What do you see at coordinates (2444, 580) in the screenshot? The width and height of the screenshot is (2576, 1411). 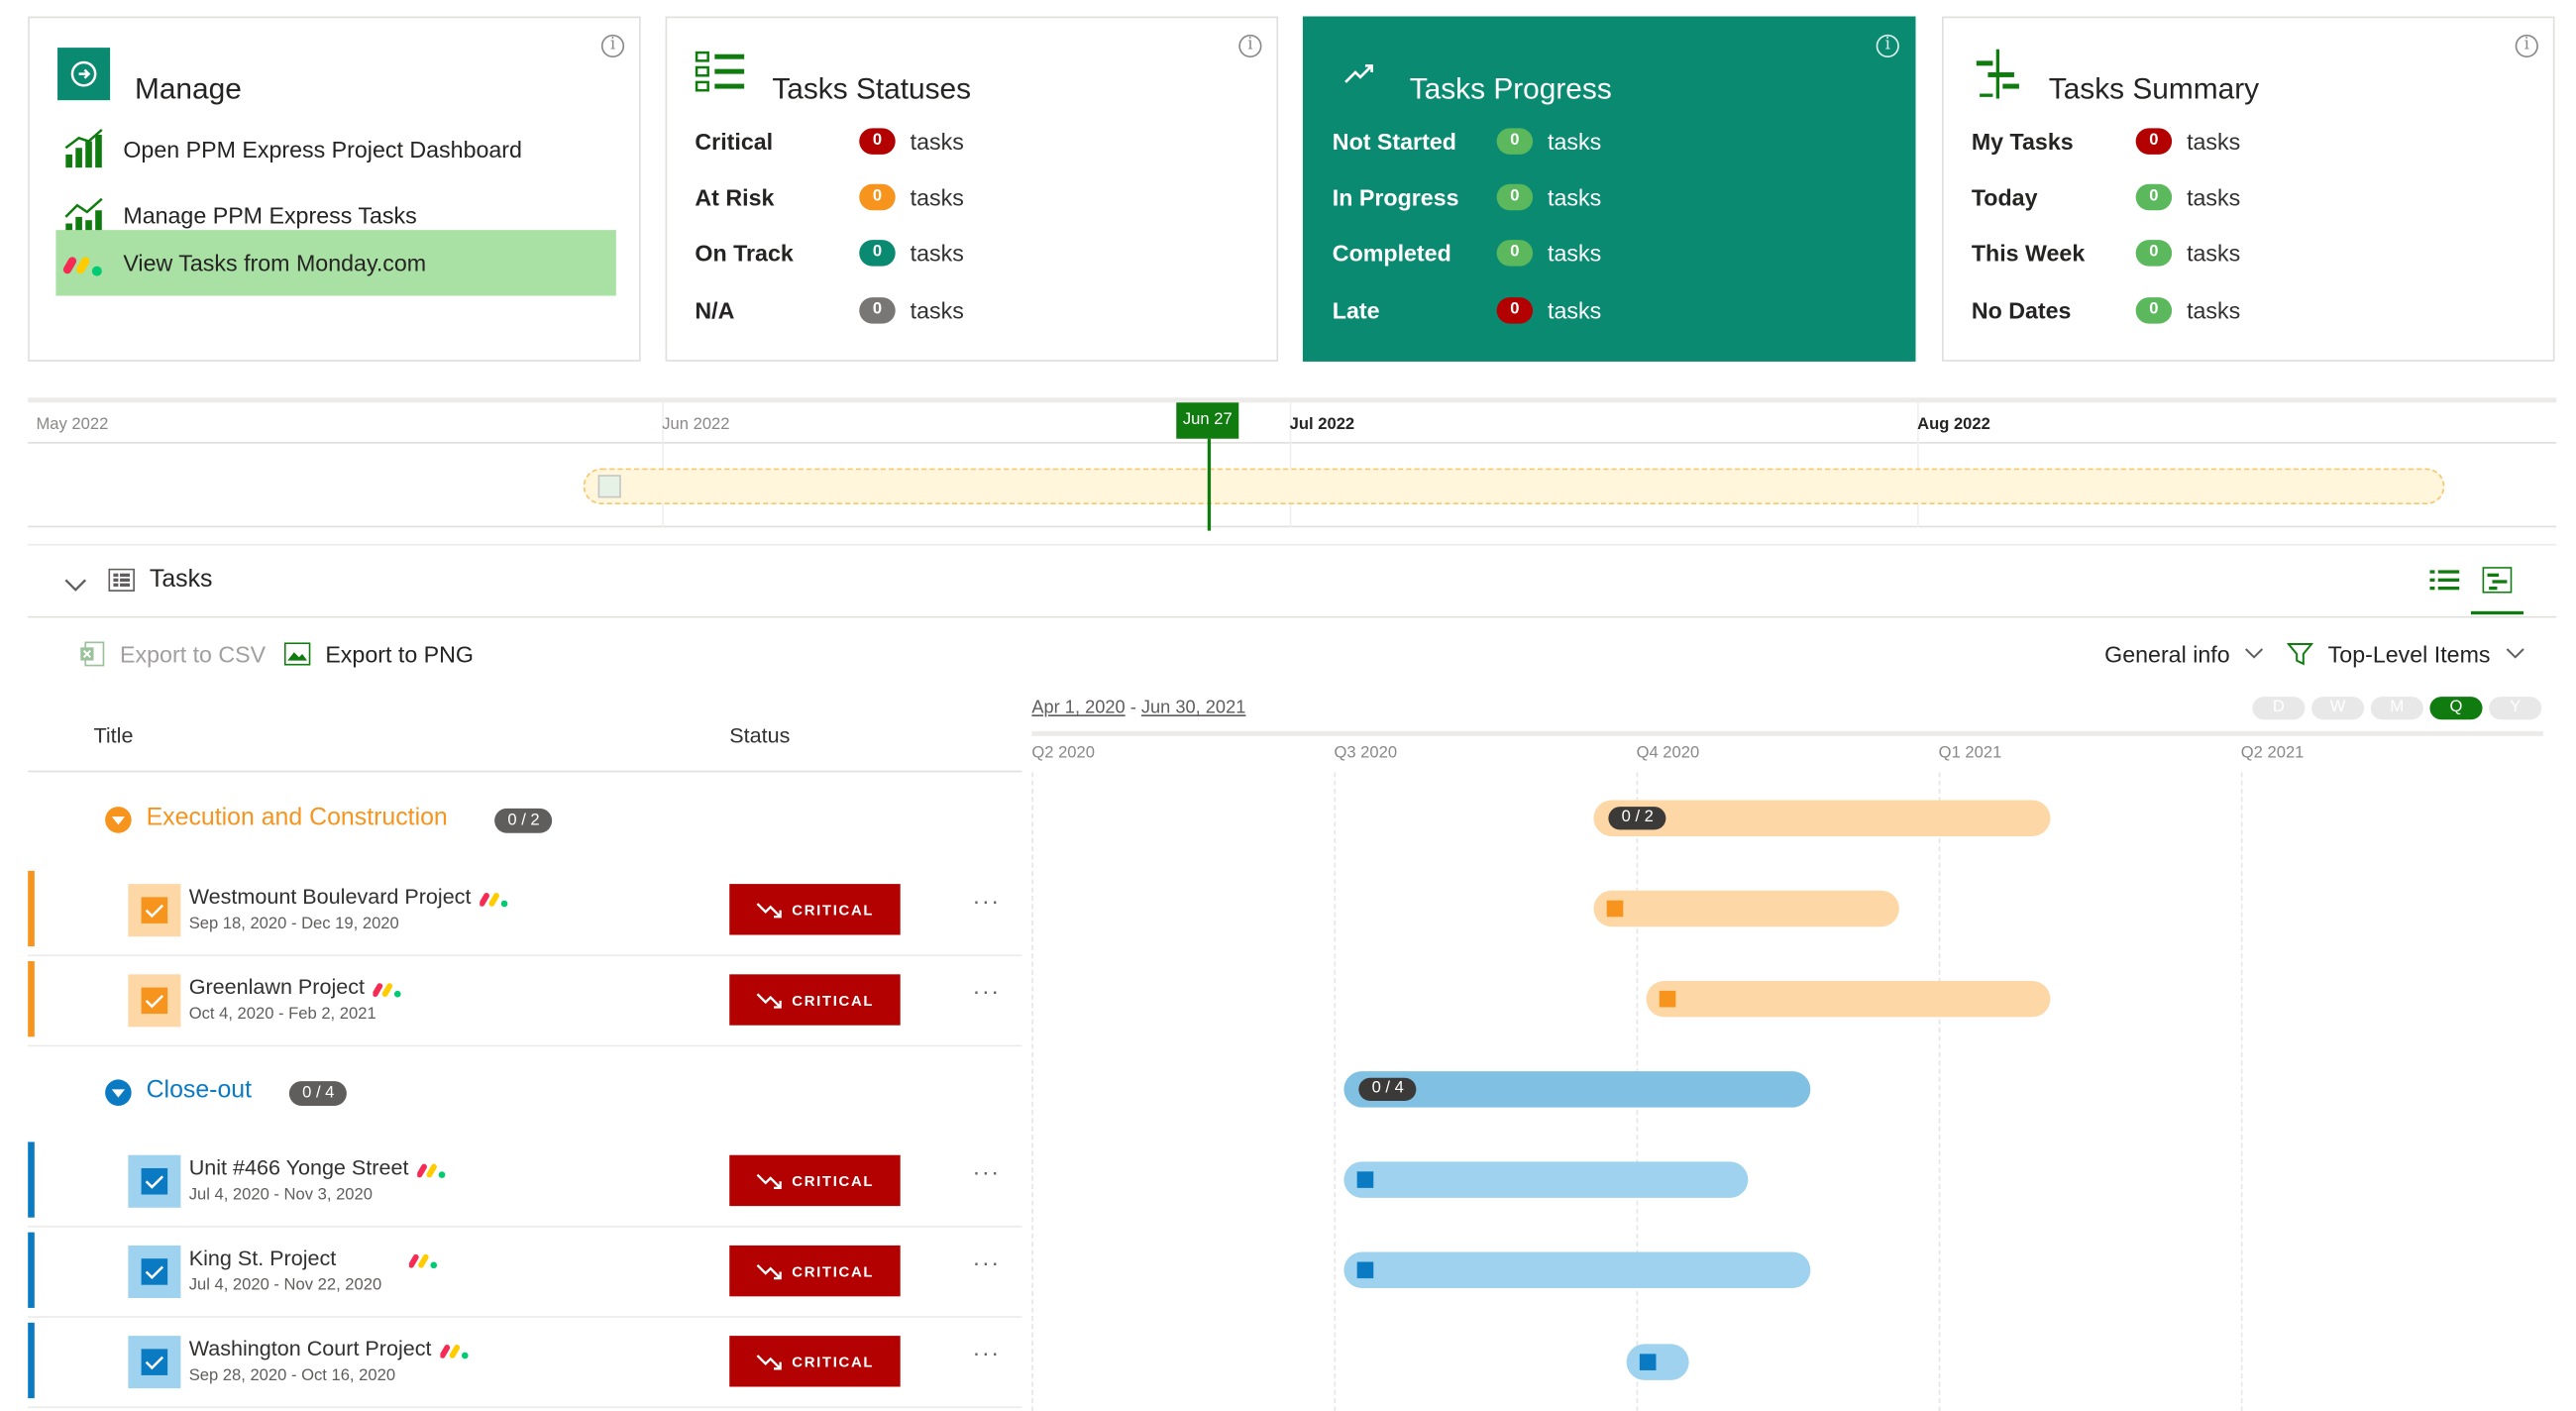 I see `list-view-icon` at bounding box center [2444, 580].